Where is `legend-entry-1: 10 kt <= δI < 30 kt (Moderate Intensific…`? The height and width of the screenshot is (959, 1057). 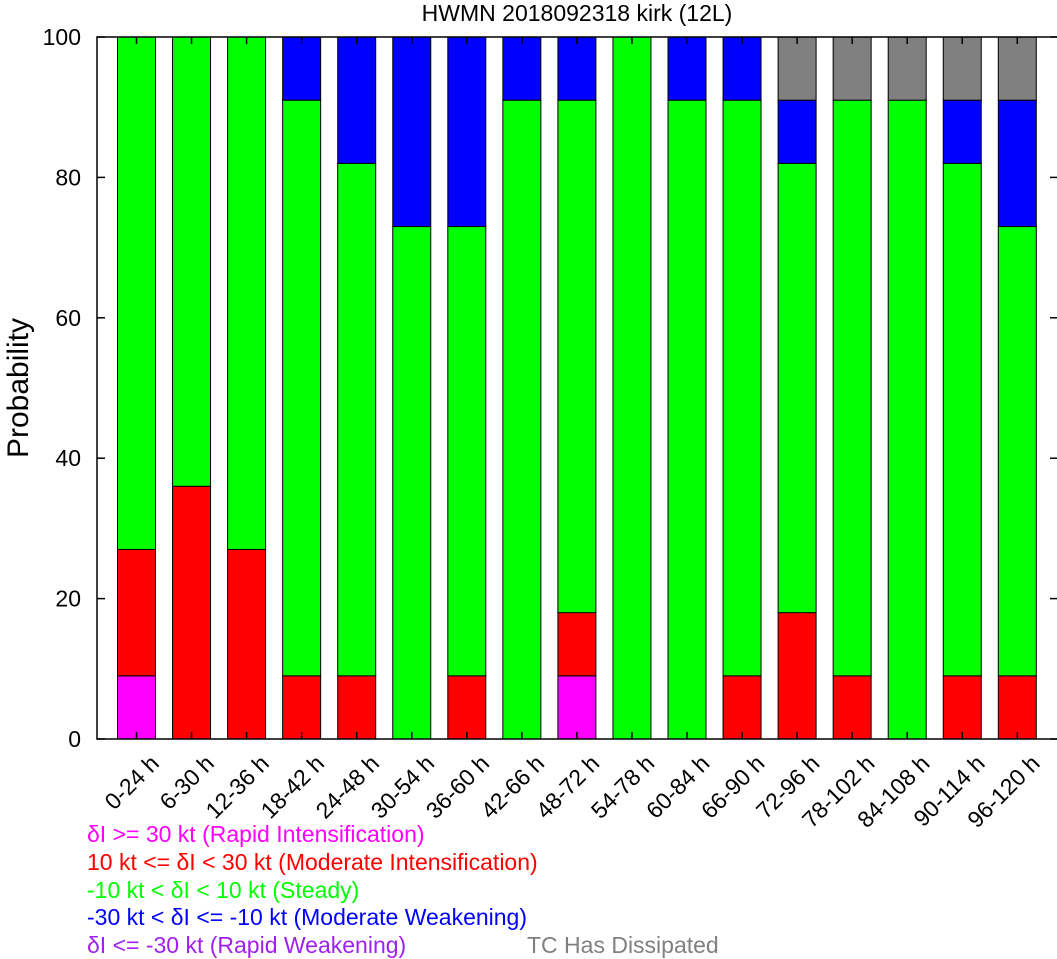 legend-entry-1: 10 kt <= δI < 30 kt (Moderate Intensific… is located at coordinates (312, 862).